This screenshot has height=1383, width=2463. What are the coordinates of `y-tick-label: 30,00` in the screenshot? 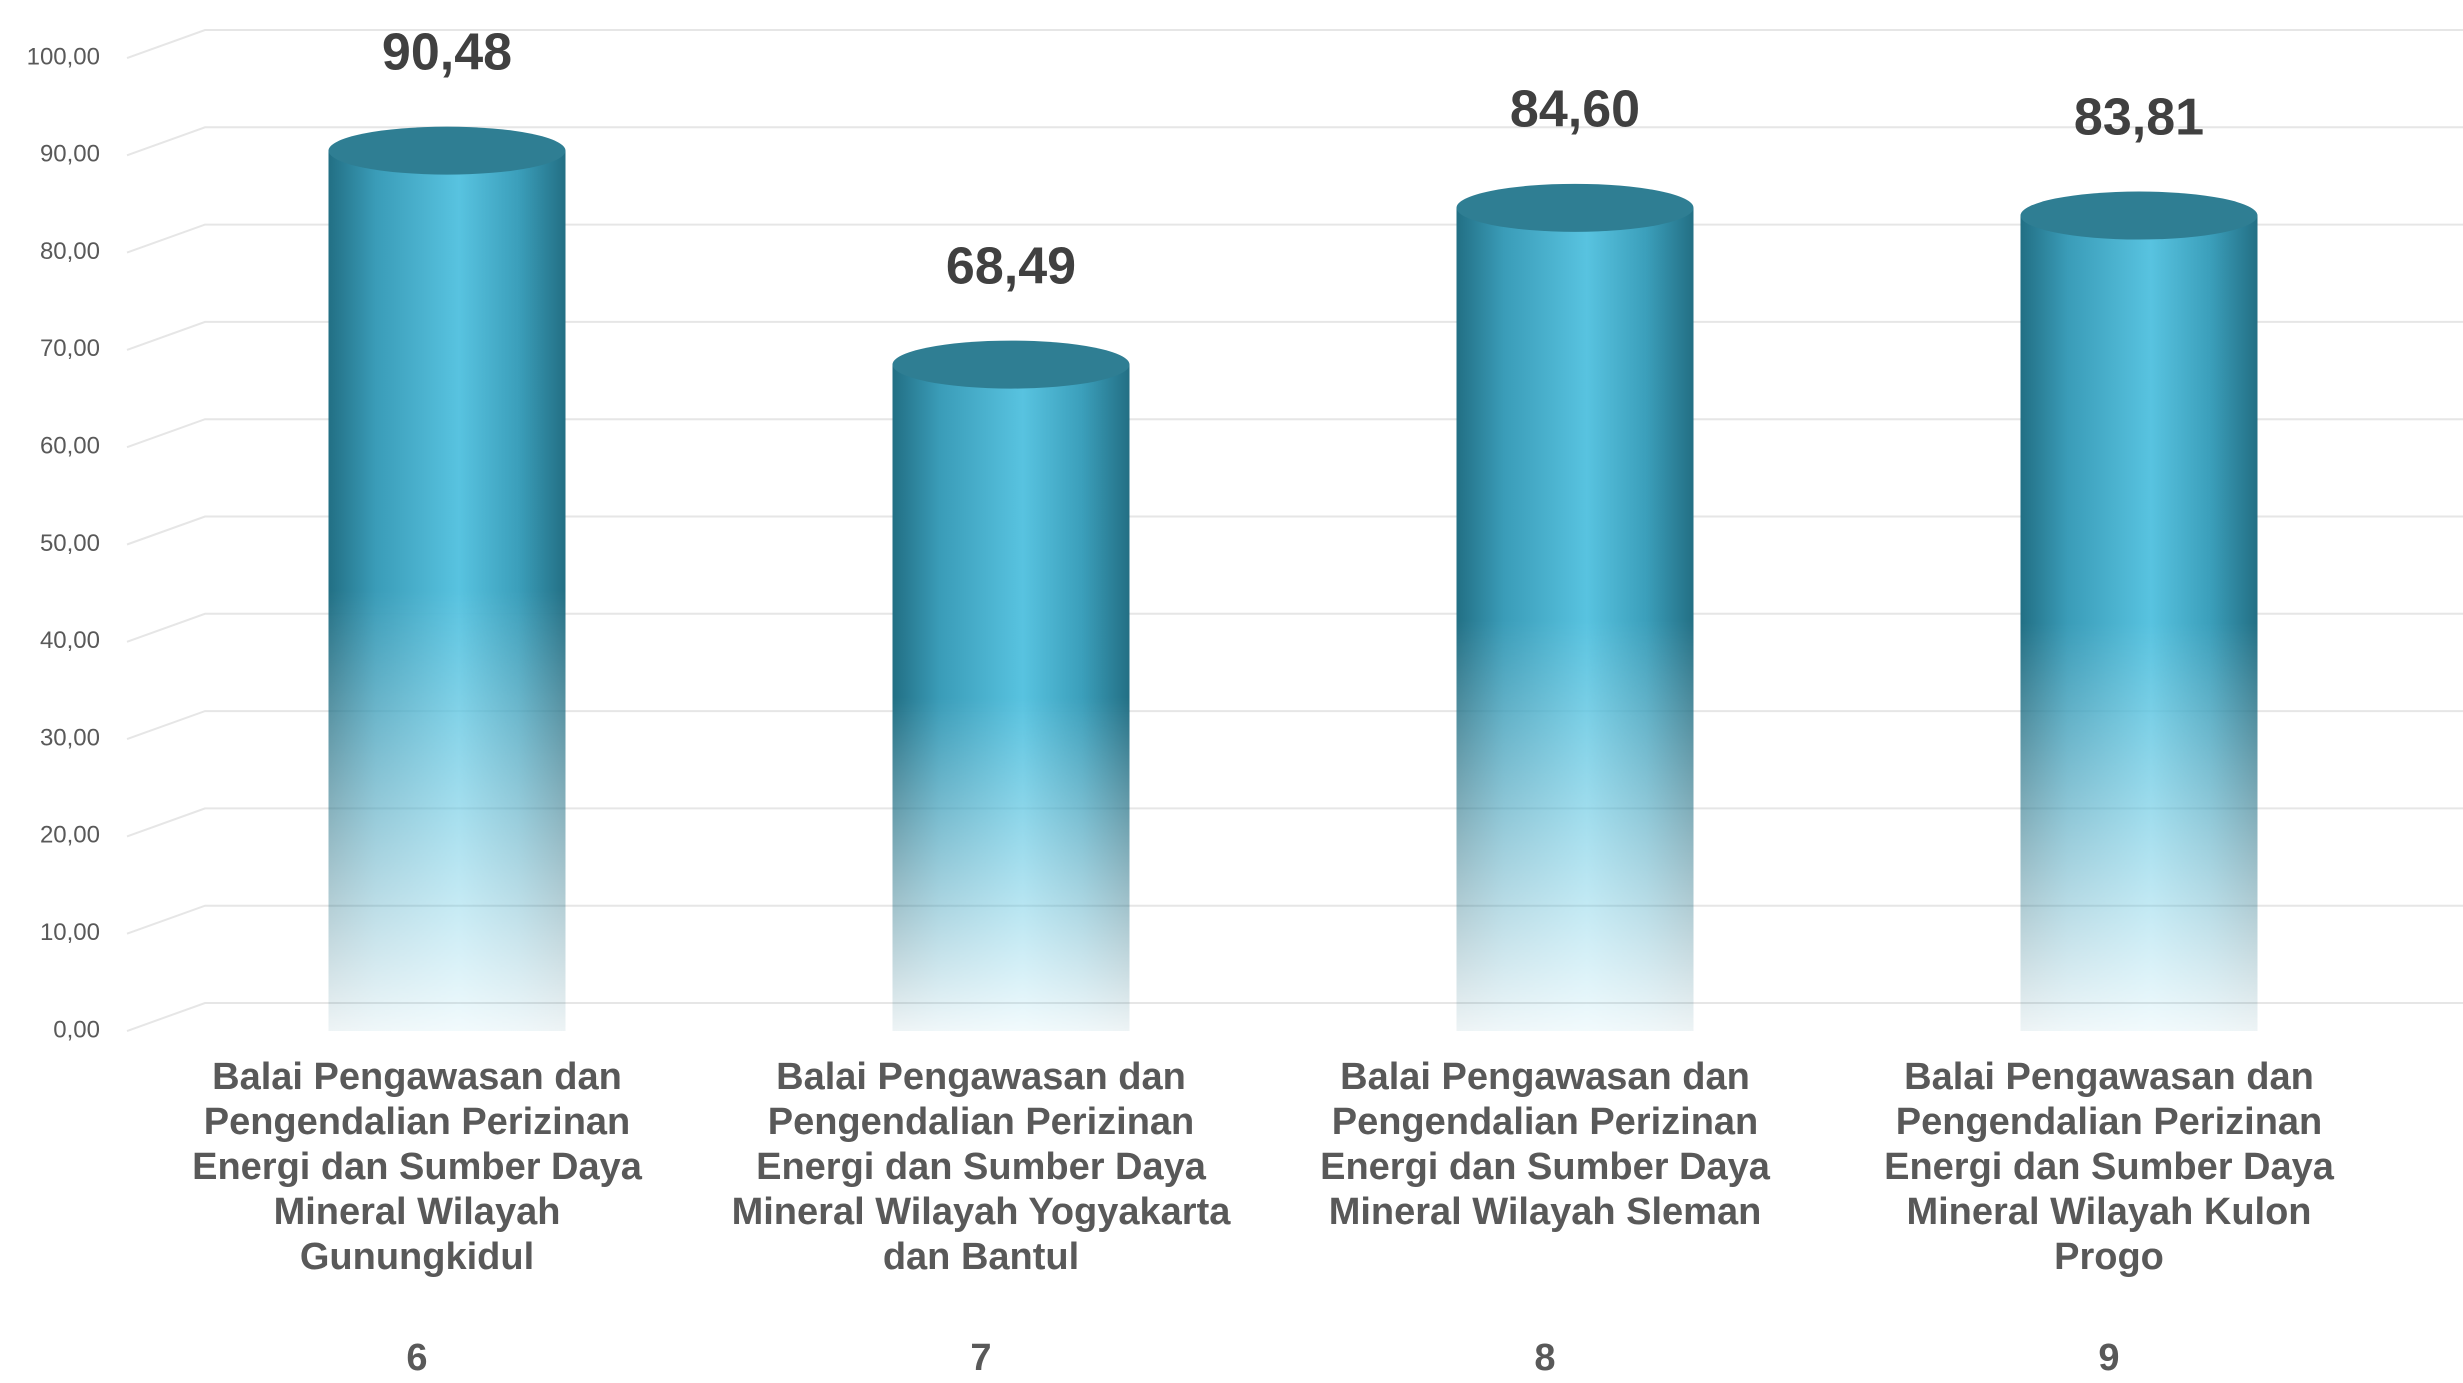 It's located at (70, 737).